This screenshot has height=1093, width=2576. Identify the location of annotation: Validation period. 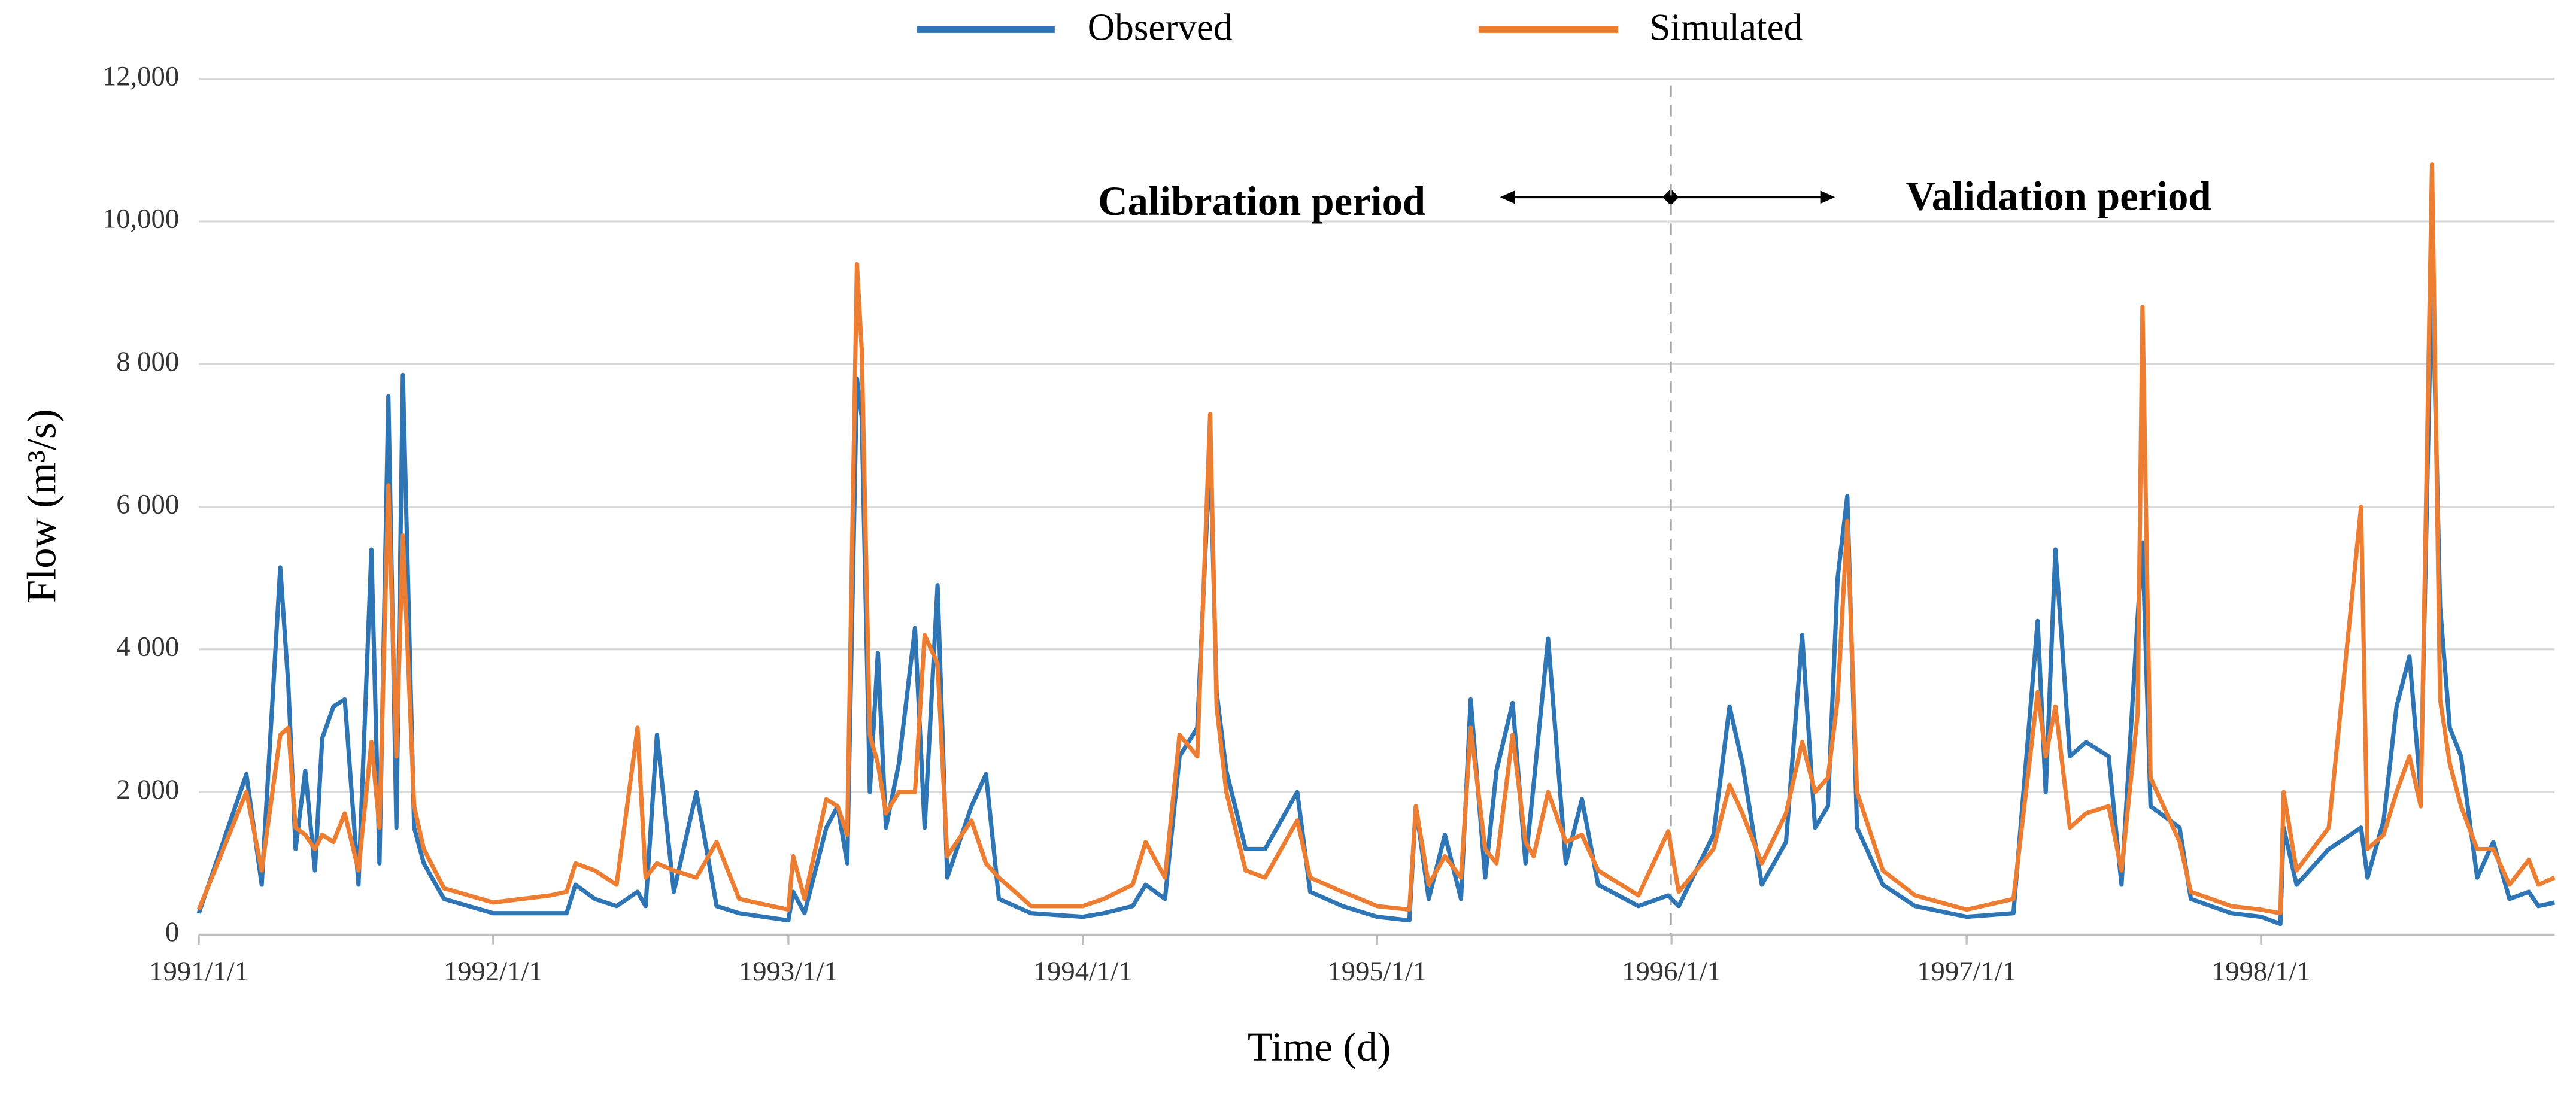
(2058, 196).